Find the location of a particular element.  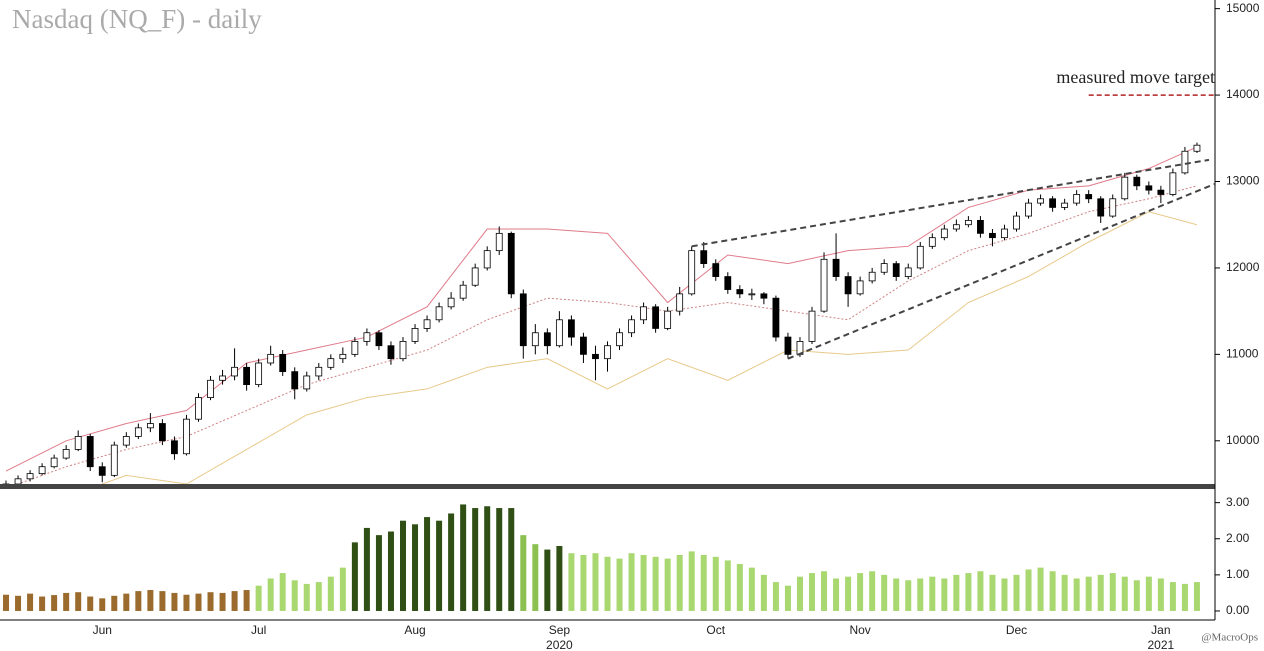

x-tick-label: Nov is located at coordinates (859, 630).